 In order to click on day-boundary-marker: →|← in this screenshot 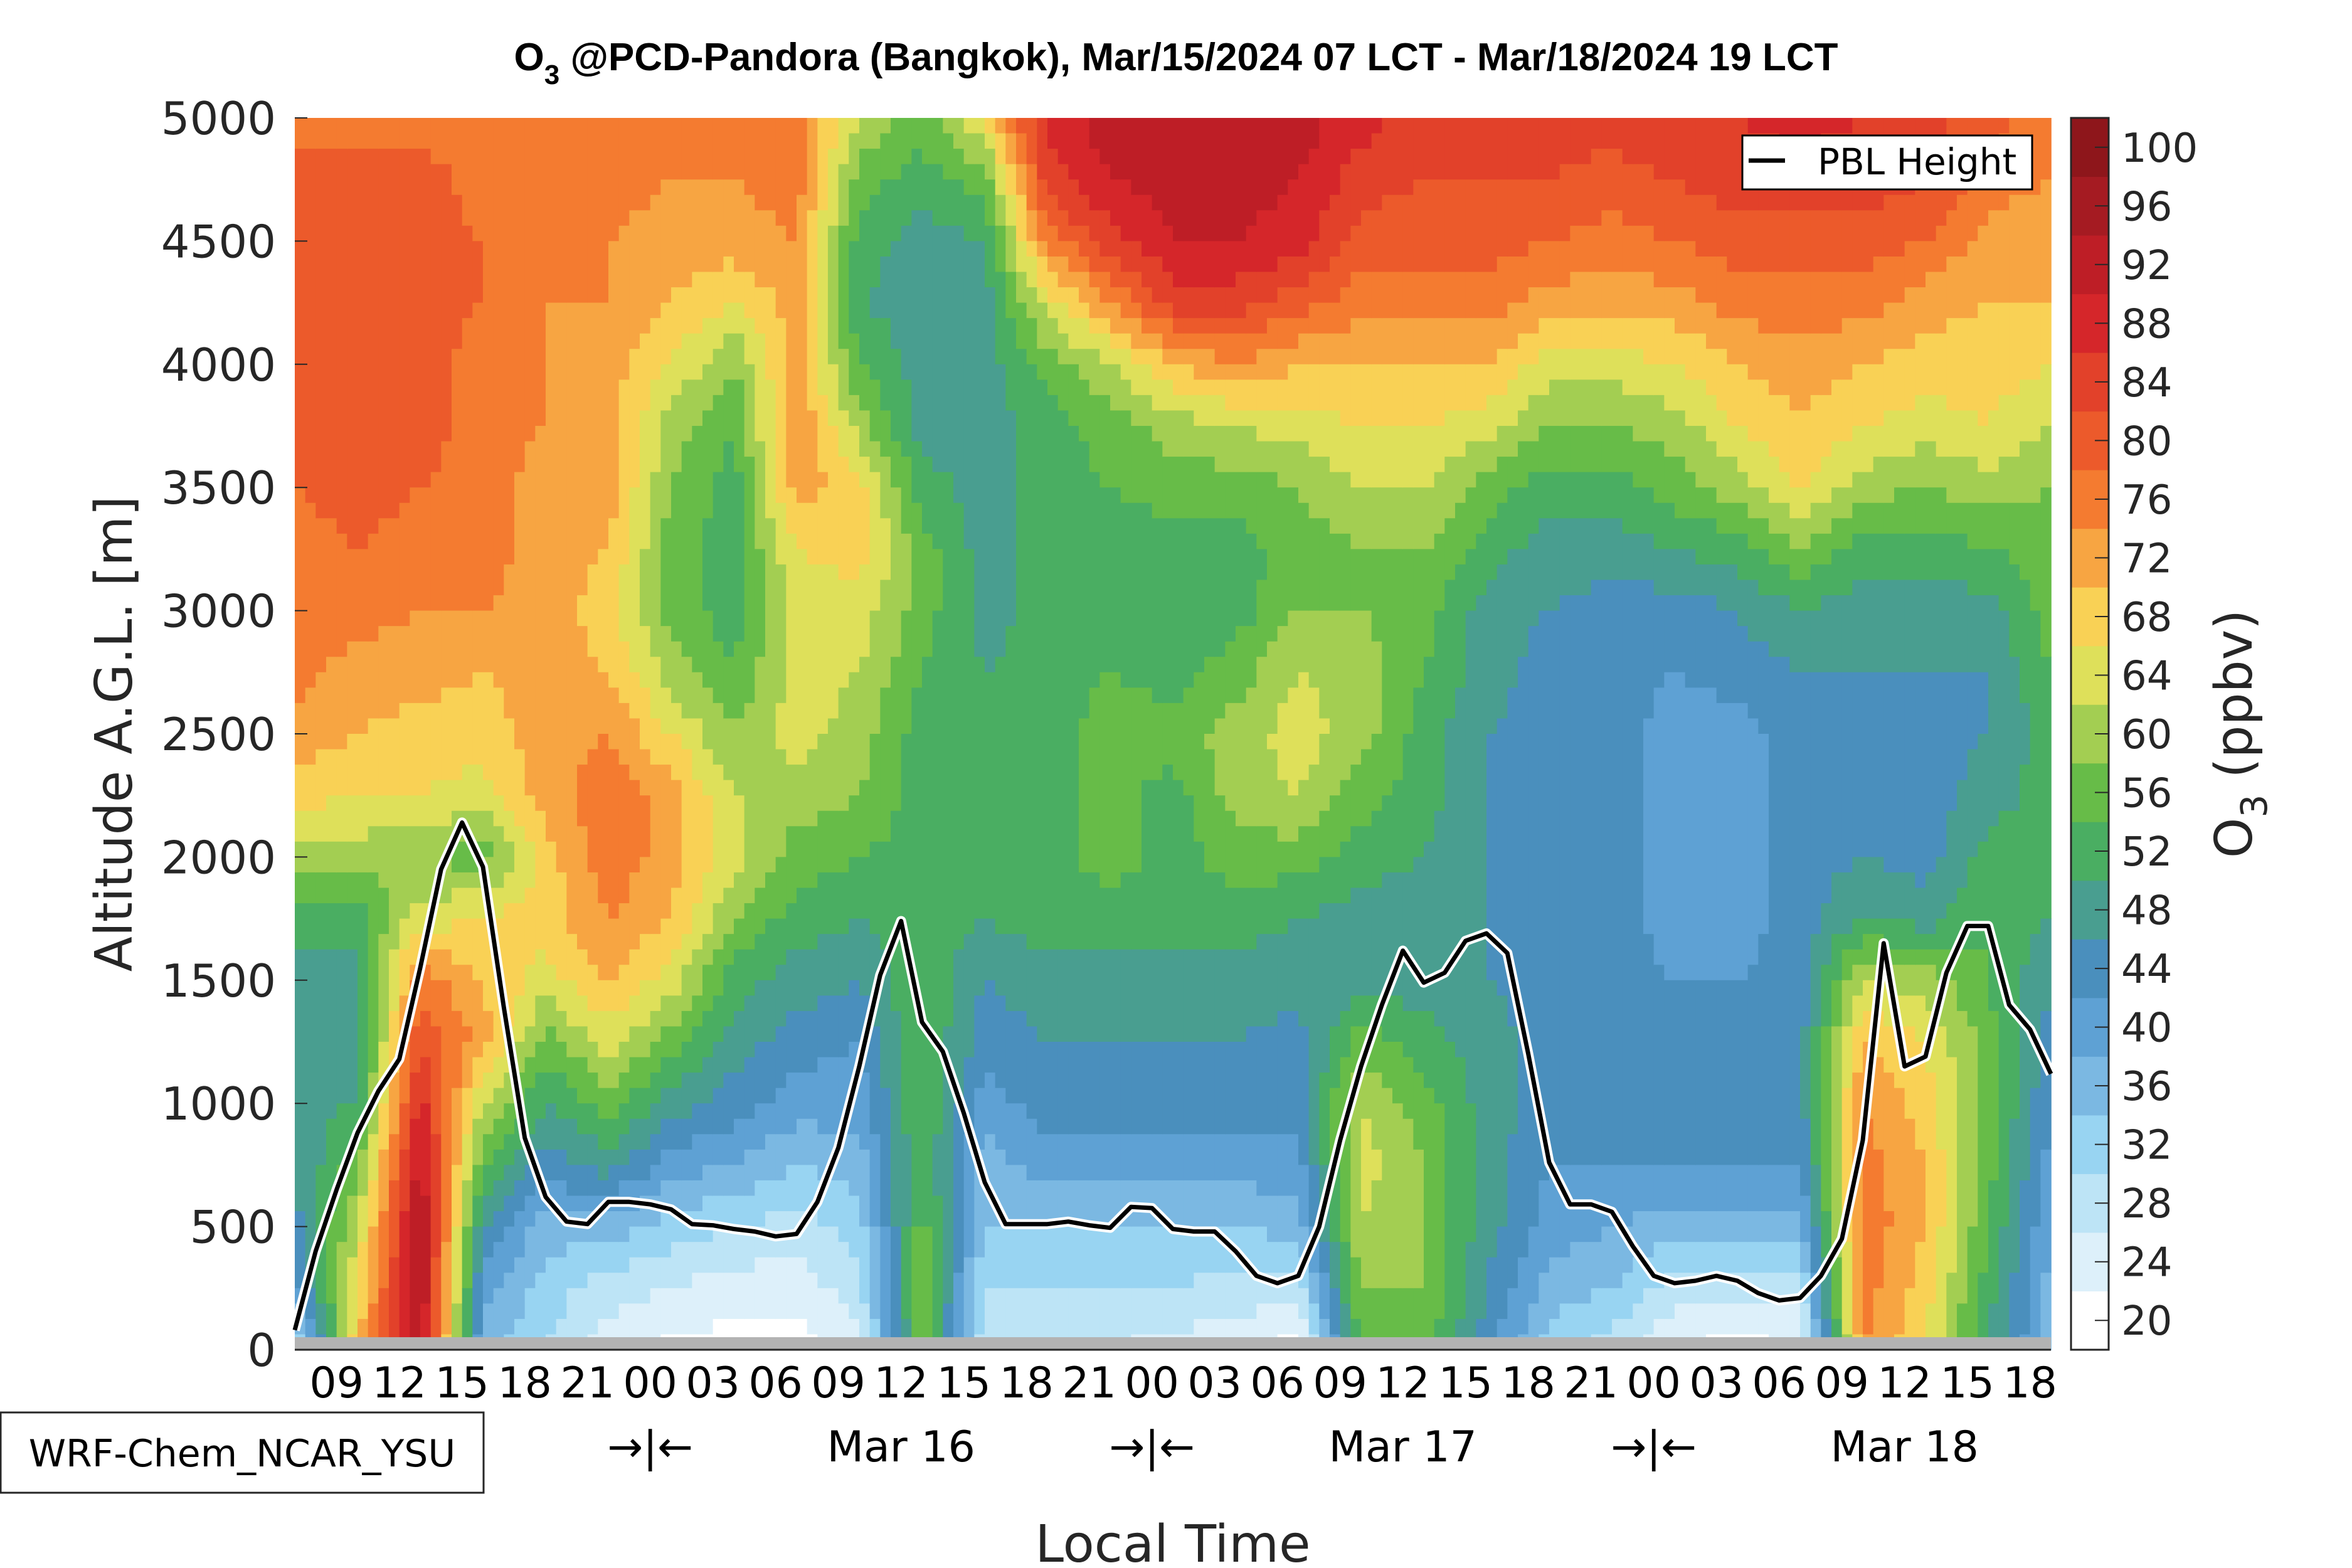, I will do `click(1152, 1447)`.